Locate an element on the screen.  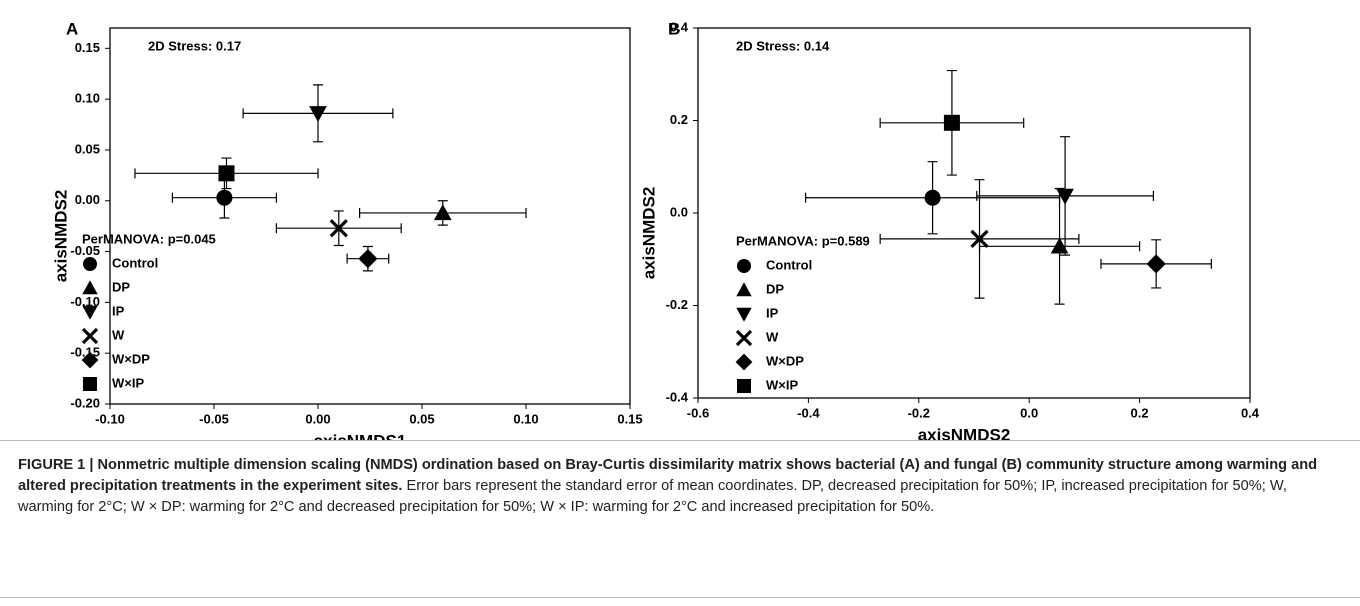
legend-title: PerMANOVA: p=0.045 is located at coordinates (149, 238).